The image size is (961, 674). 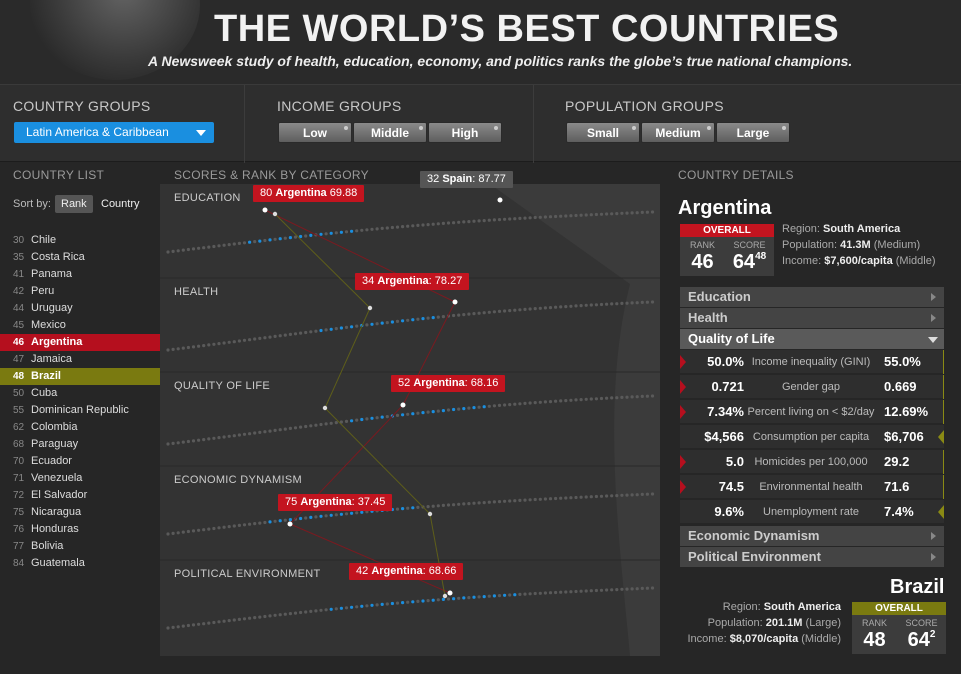 I want to click on population-small-toggle: Small, so click(x=603, y=132).